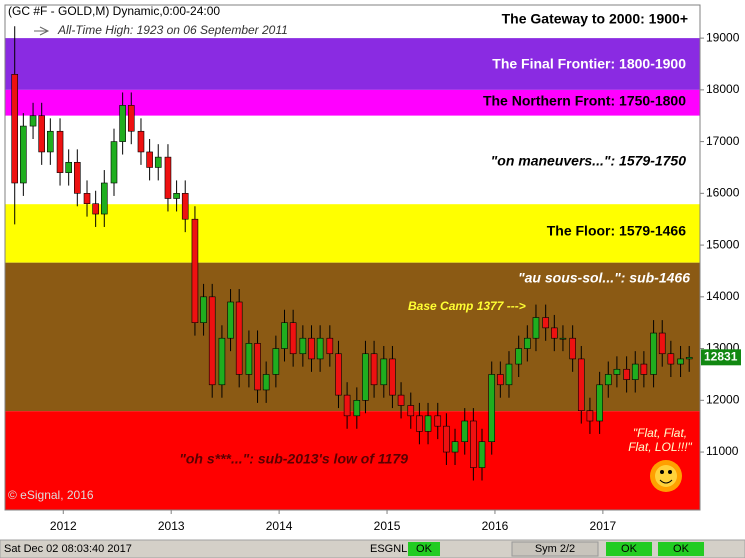  What do you see at coordinates (723, 399) in the screenshot?
I see `y-tick-label: 12000` at bounding box center [723, 399].